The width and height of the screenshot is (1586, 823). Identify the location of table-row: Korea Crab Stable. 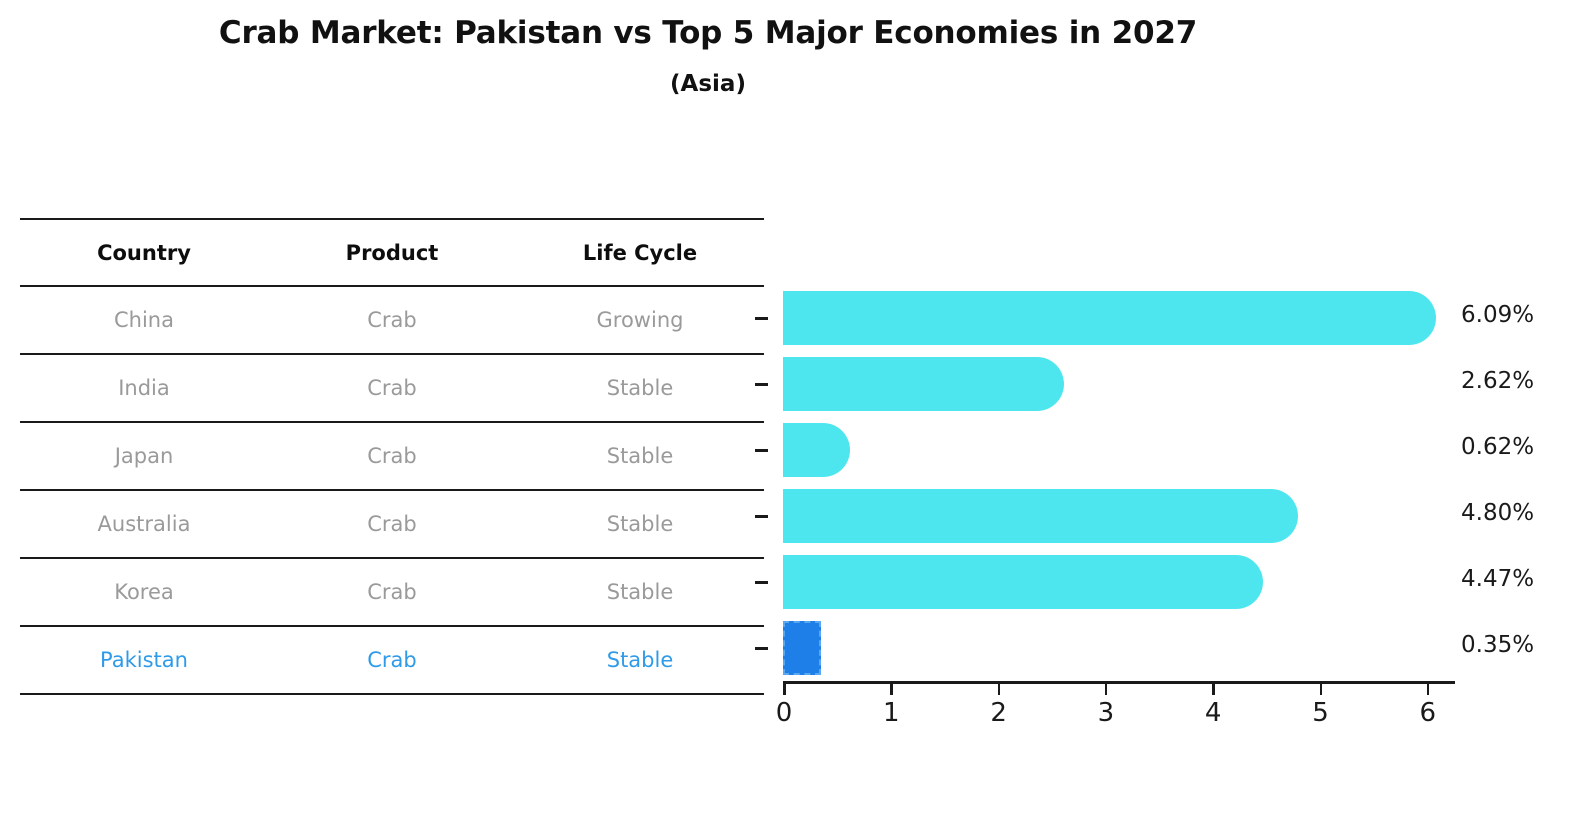
(392, 592).